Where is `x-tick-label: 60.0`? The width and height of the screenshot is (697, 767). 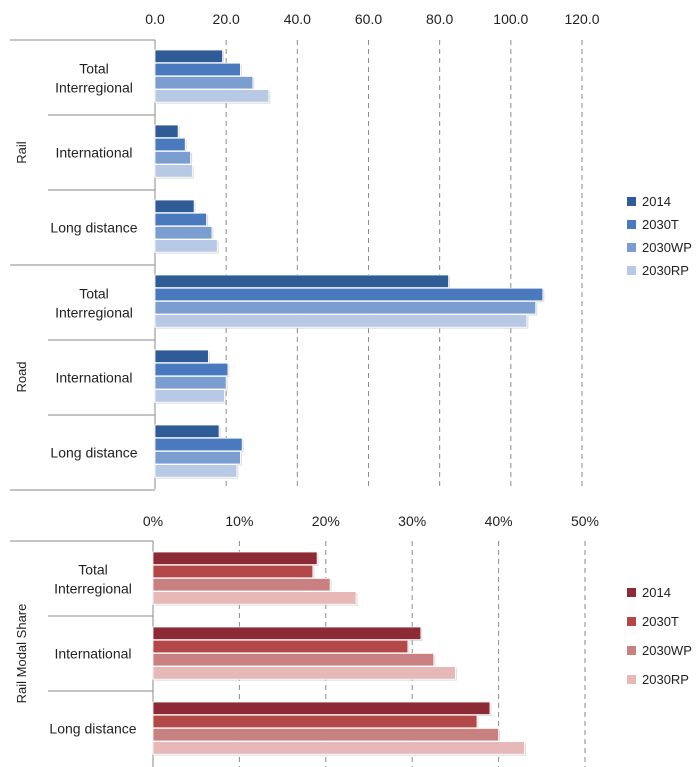 x-tick-label: 60.0 is located at coordinates (368, 19).